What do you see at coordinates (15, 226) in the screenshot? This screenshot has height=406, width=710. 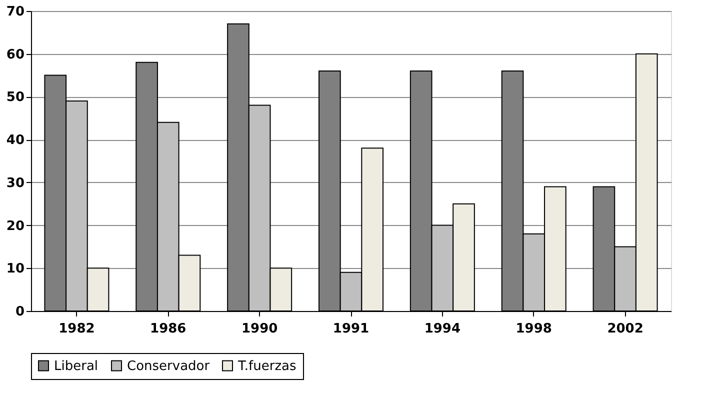 I see `y-tick-label: 20` at bounding box center [15, 226].